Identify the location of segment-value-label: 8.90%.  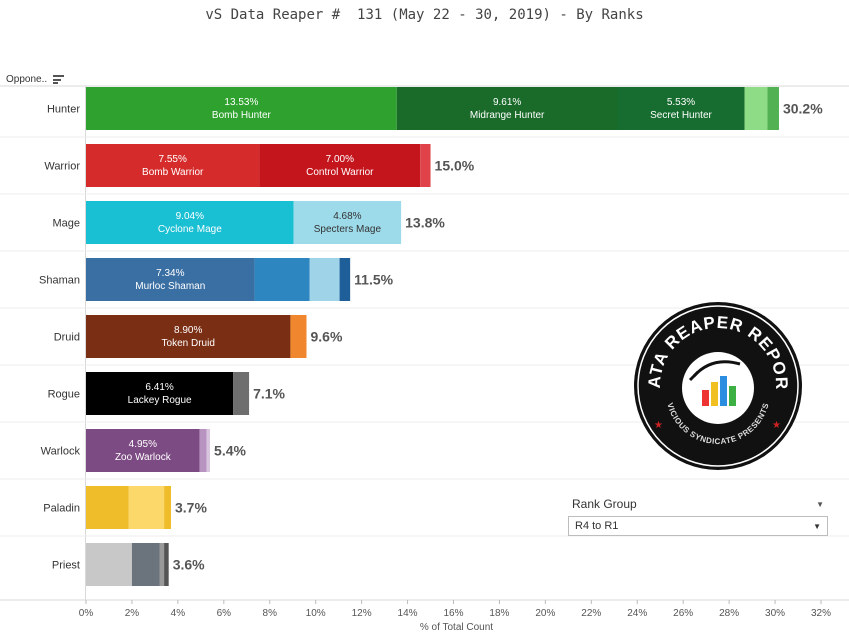
(188, 330).